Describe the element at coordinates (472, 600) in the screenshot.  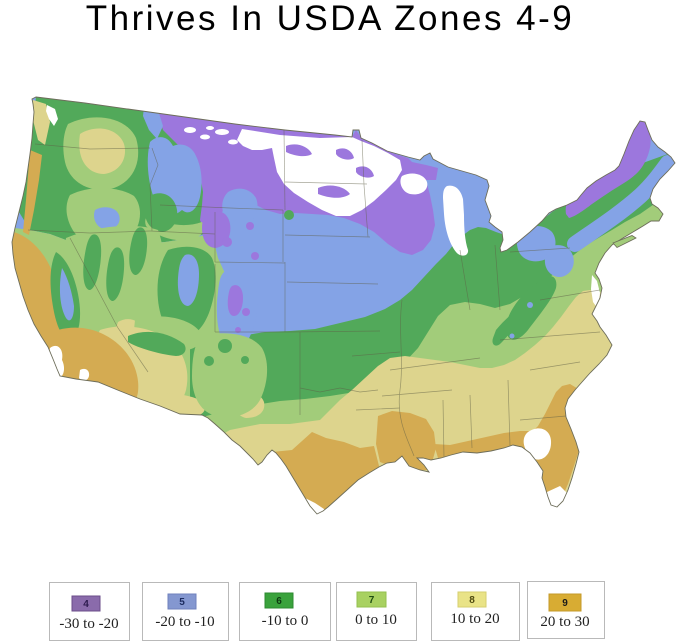
I see `svg-text: 8` at that location.